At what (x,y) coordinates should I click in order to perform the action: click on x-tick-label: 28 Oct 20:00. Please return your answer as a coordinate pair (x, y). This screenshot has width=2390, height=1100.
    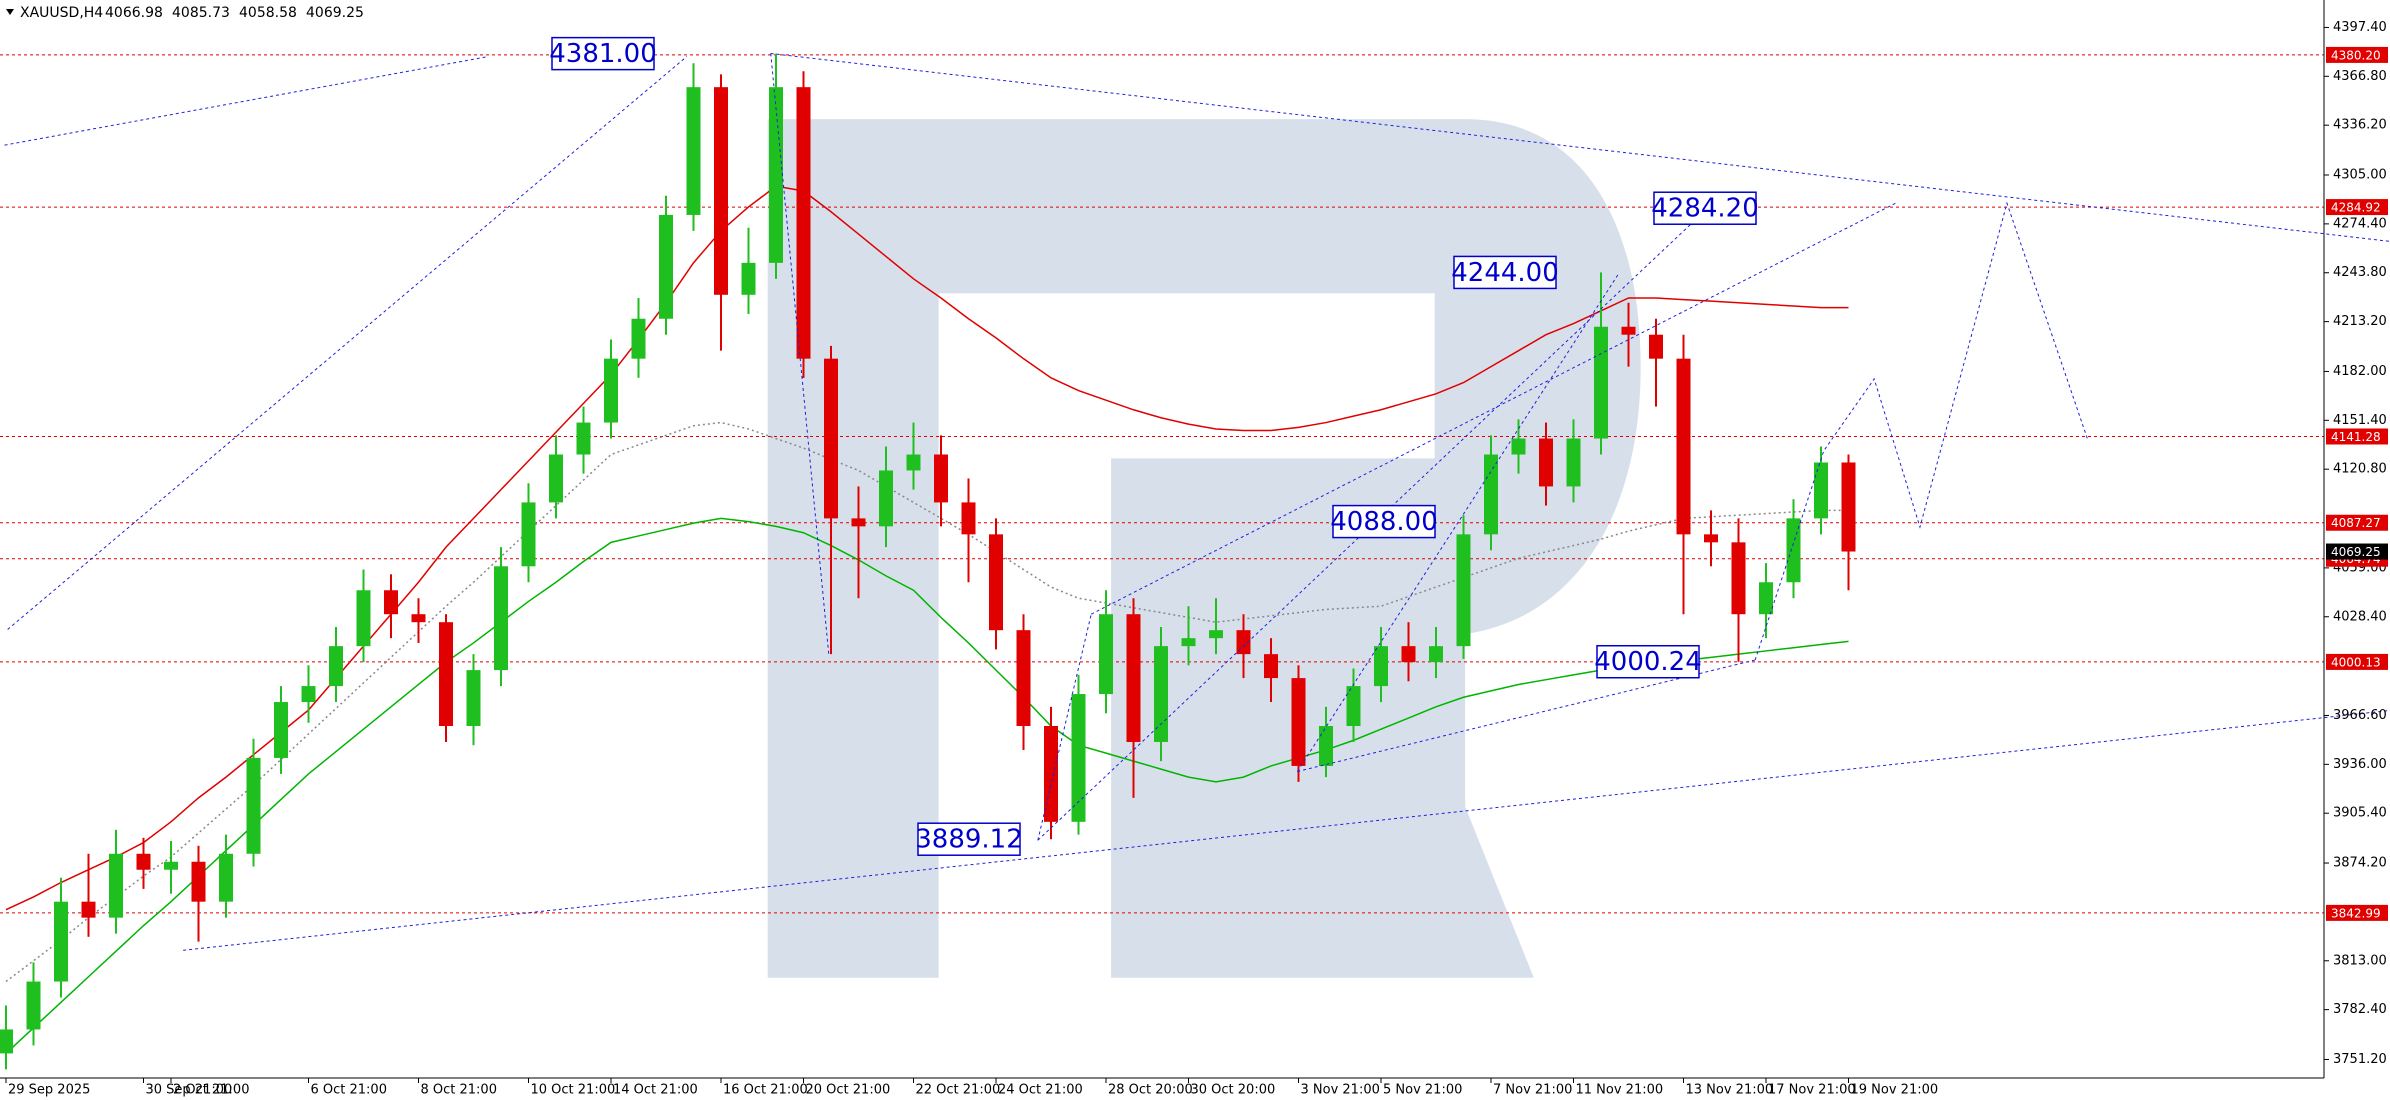
    Looking at the image, I should click on (1150, 1090).